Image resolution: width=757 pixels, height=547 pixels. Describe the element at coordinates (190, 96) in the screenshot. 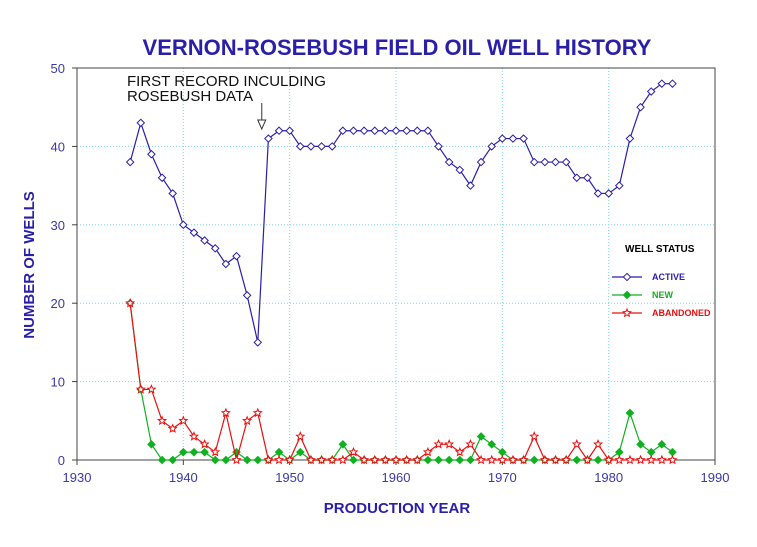

I see `annotation-line-2: ROSEBUSH DATA` at that location.